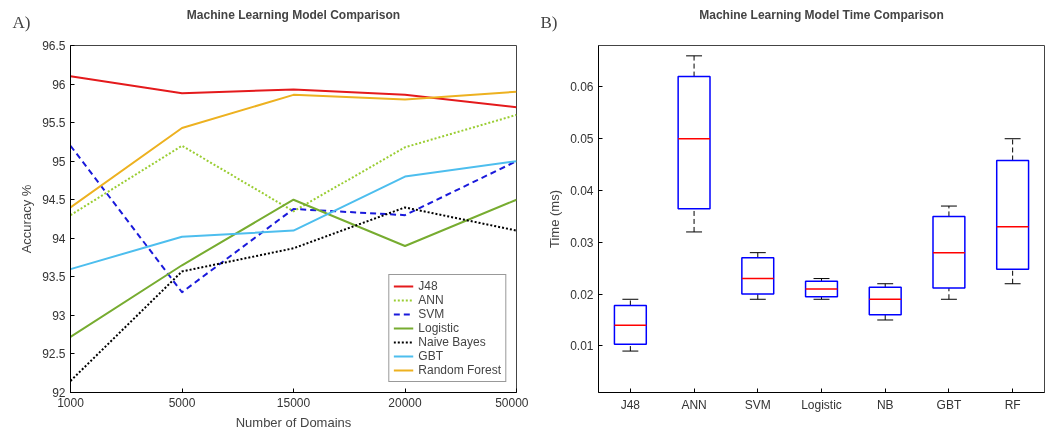  What do you see at coordinates (555, 218) in the screenshot?
I see `y-axis-title: Time (ms)` at bounding box center [555, 218].